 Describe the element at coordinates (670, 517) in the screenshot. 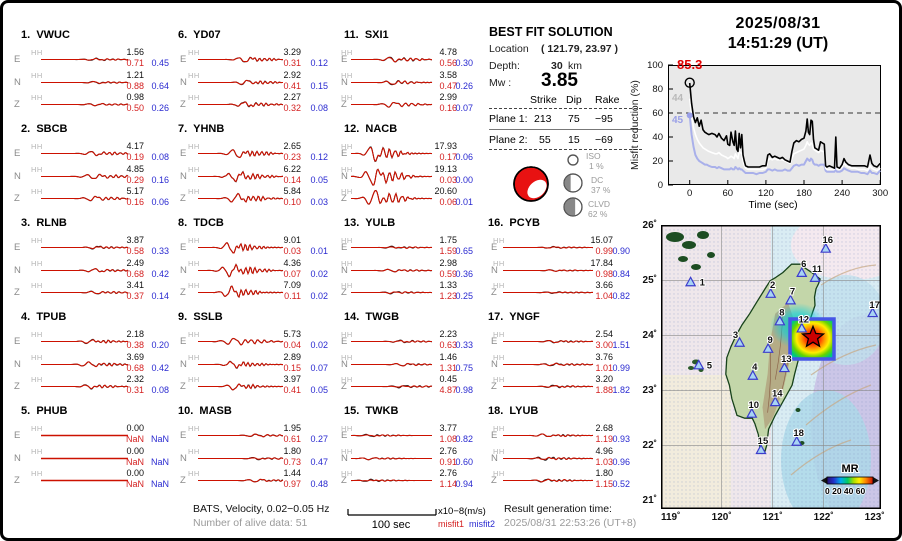

I see `map-lon-tick: 119˚` at that location.